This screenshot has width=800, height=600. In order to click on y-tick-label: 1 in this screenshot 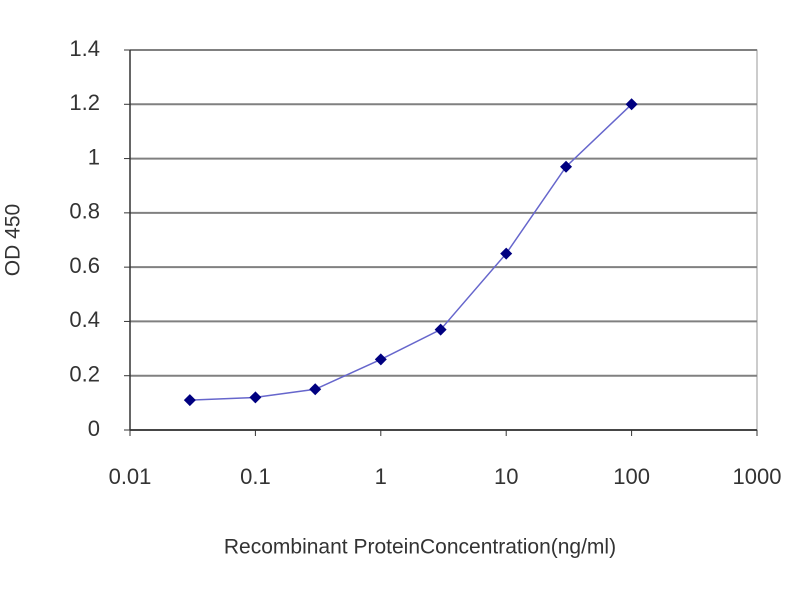, I will do `click(94, 156)`.